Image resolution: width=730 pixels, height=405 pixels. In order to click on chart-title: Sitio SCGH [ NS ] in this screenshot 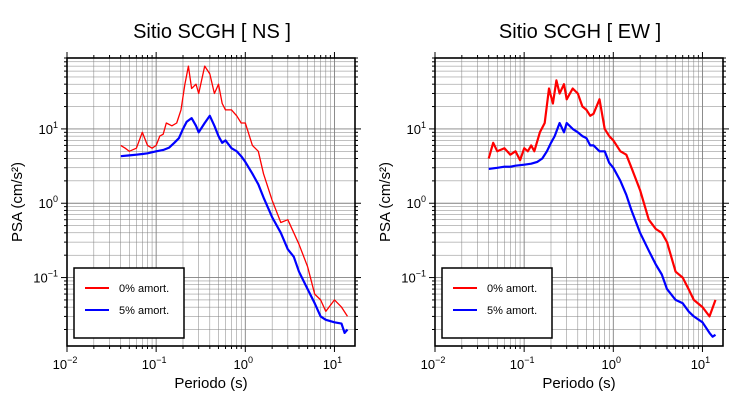, I will do `click(212, 32)`.